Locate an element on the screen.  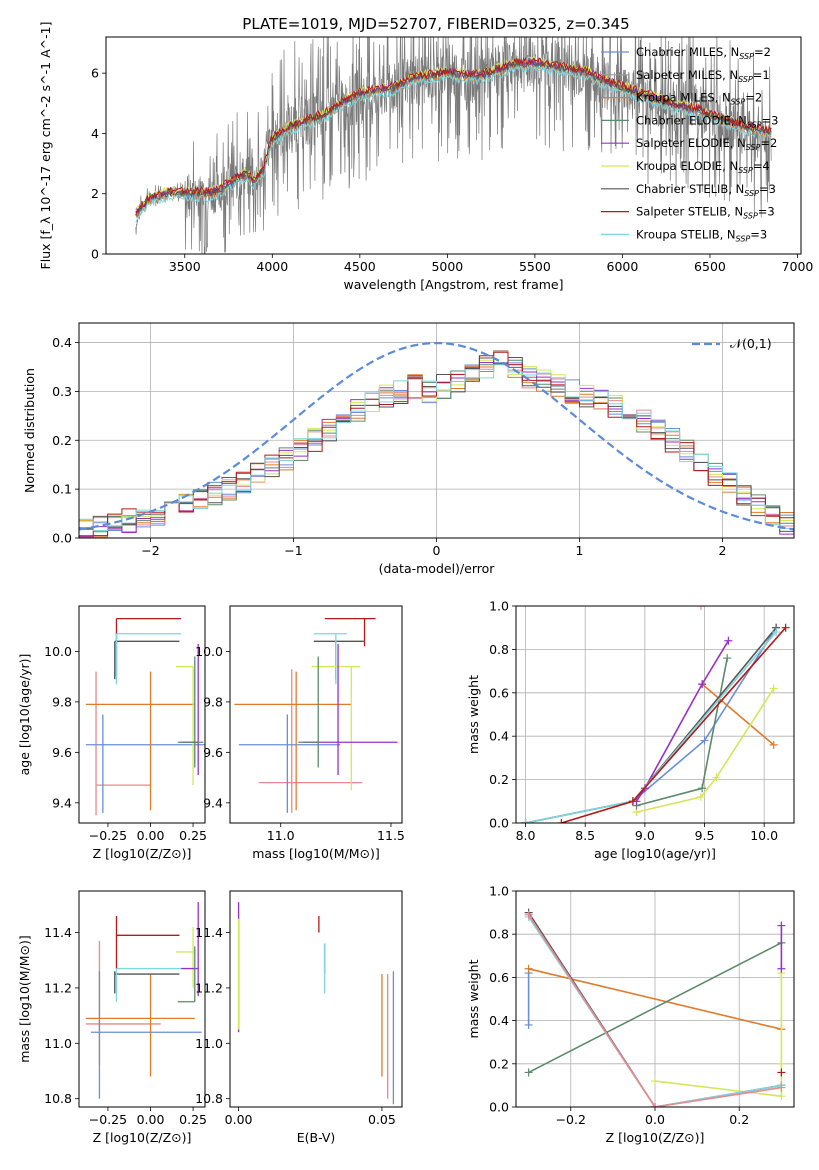
legend-entry: Salpeter ELODIE, NSSP=2 is located at coordinates (706, 144).